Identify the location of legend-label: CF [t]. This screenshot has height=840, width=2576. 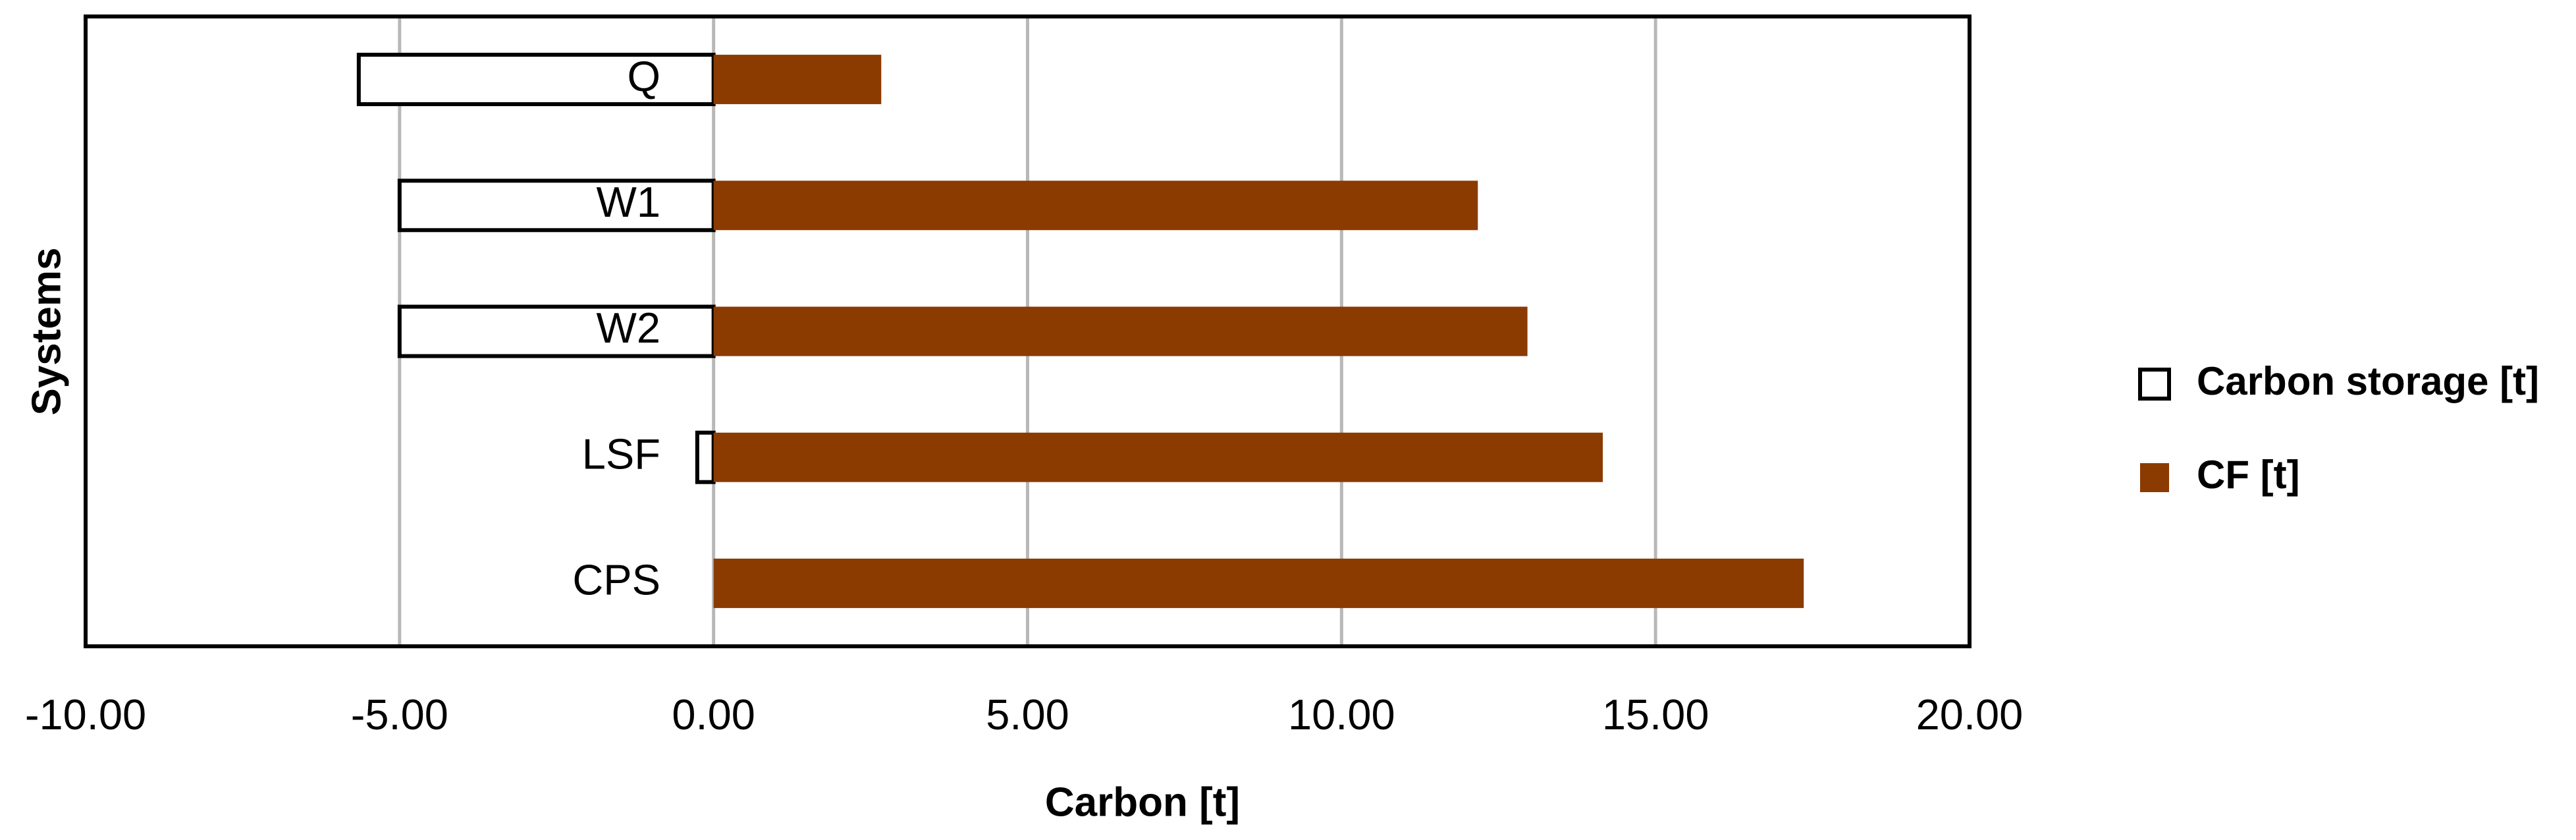
(2248, 475).